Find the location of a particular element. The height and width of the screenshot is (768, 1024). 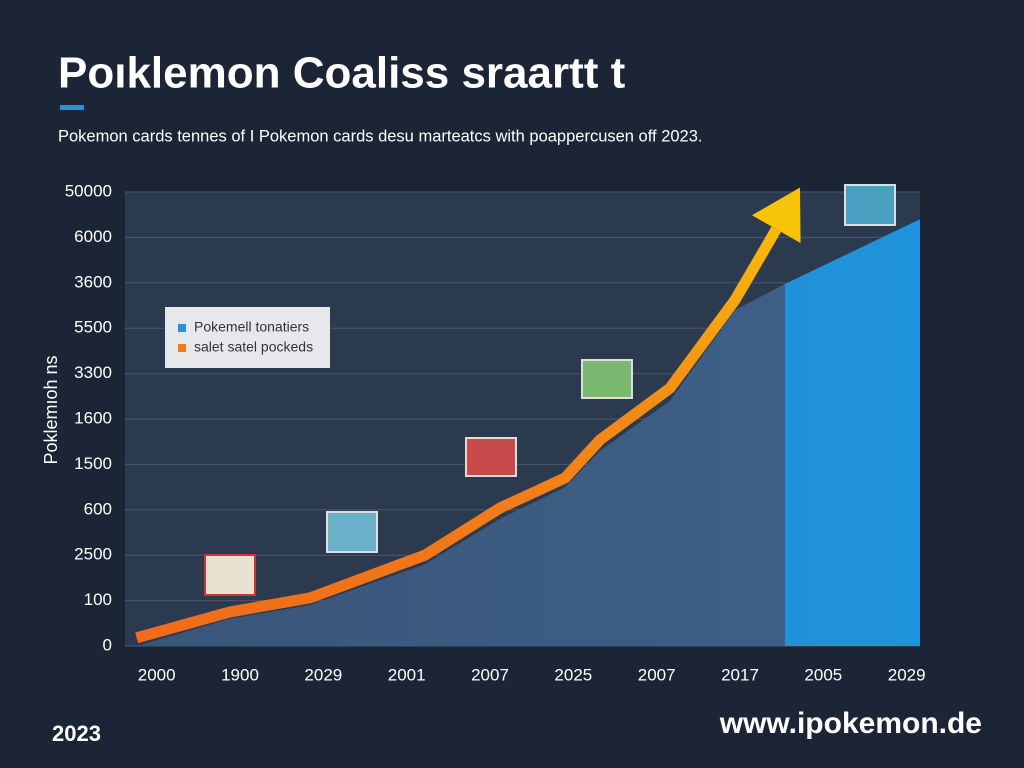

y-tick-label: 2500 is located at coordinates (93, 554).